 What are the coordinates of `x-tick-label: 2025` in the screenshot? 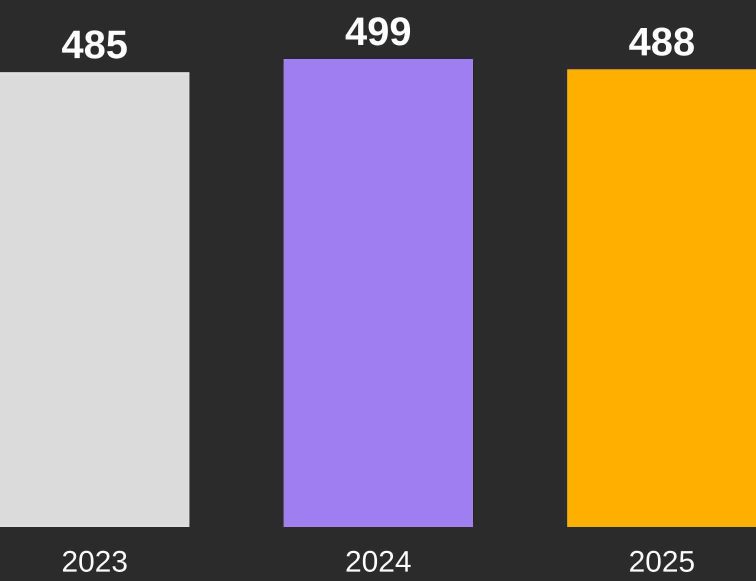 It's located at (662, 561).